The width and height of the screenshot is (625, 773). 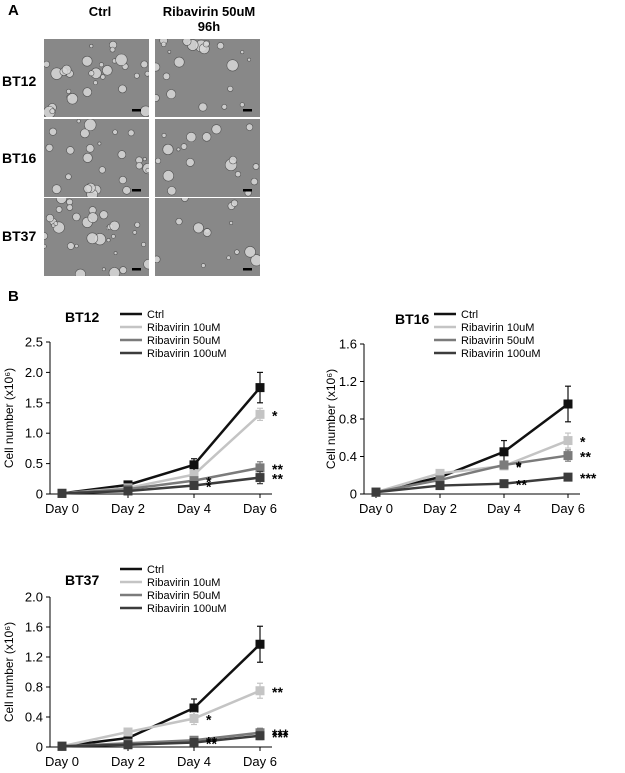 I want to click on y-tick-label: 0.8, so click(x=348, y=419).